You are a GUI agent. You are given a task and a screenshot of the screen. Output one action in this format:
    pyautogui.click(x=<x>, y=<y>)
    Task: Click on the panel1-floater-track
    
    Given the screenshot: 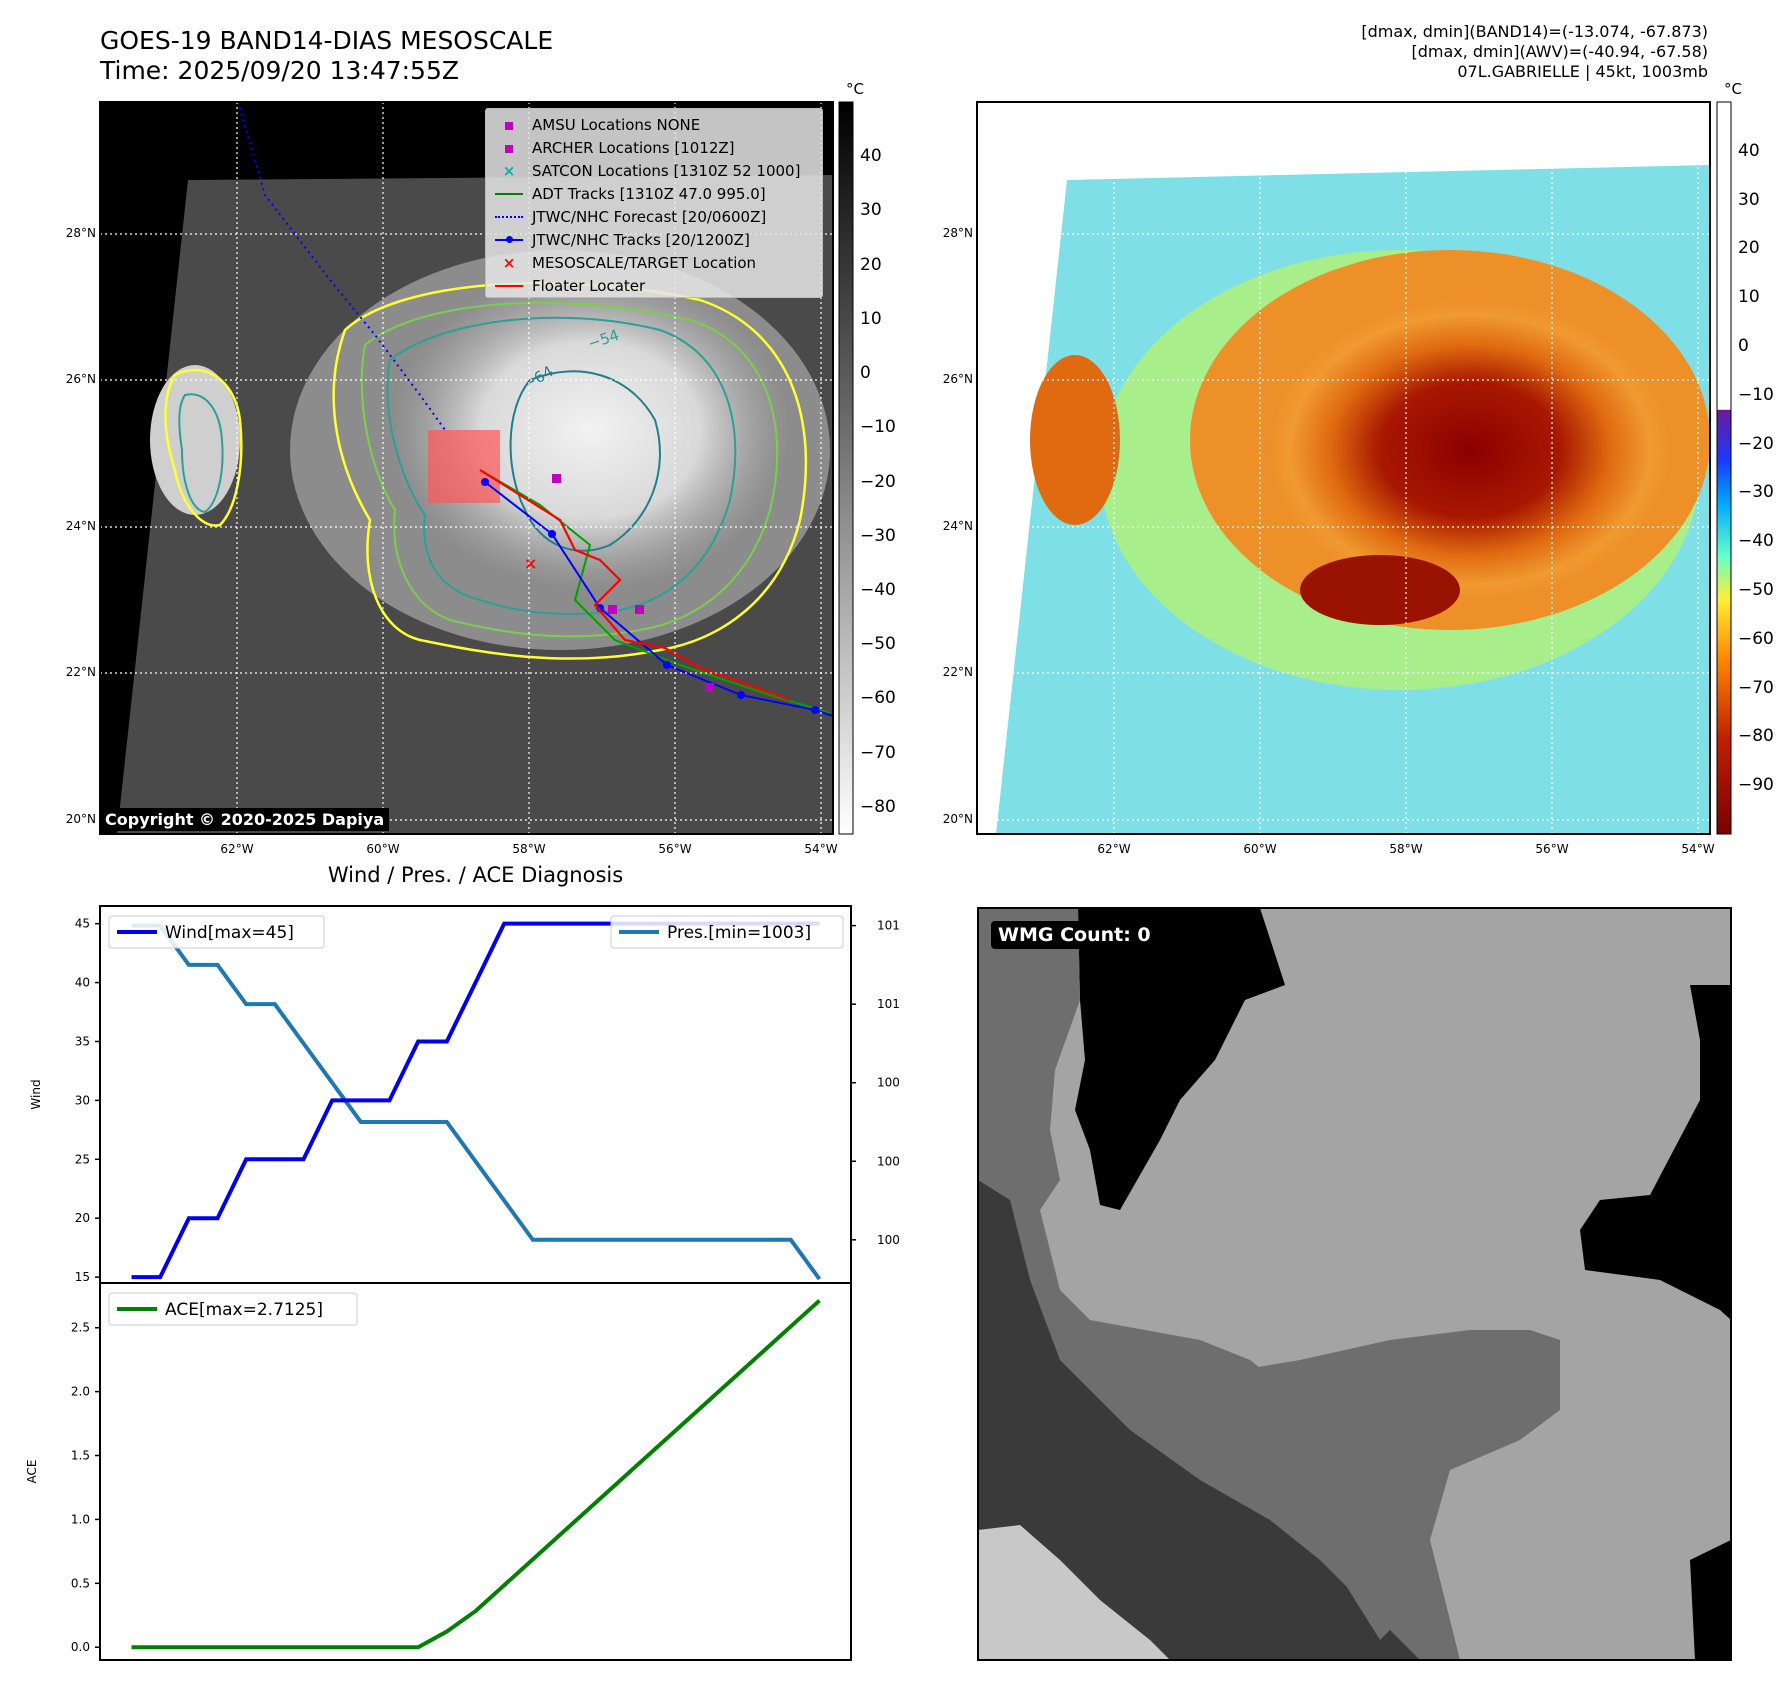 What is the action you would take?
    pyautogui.click(x=635, y=585)
    